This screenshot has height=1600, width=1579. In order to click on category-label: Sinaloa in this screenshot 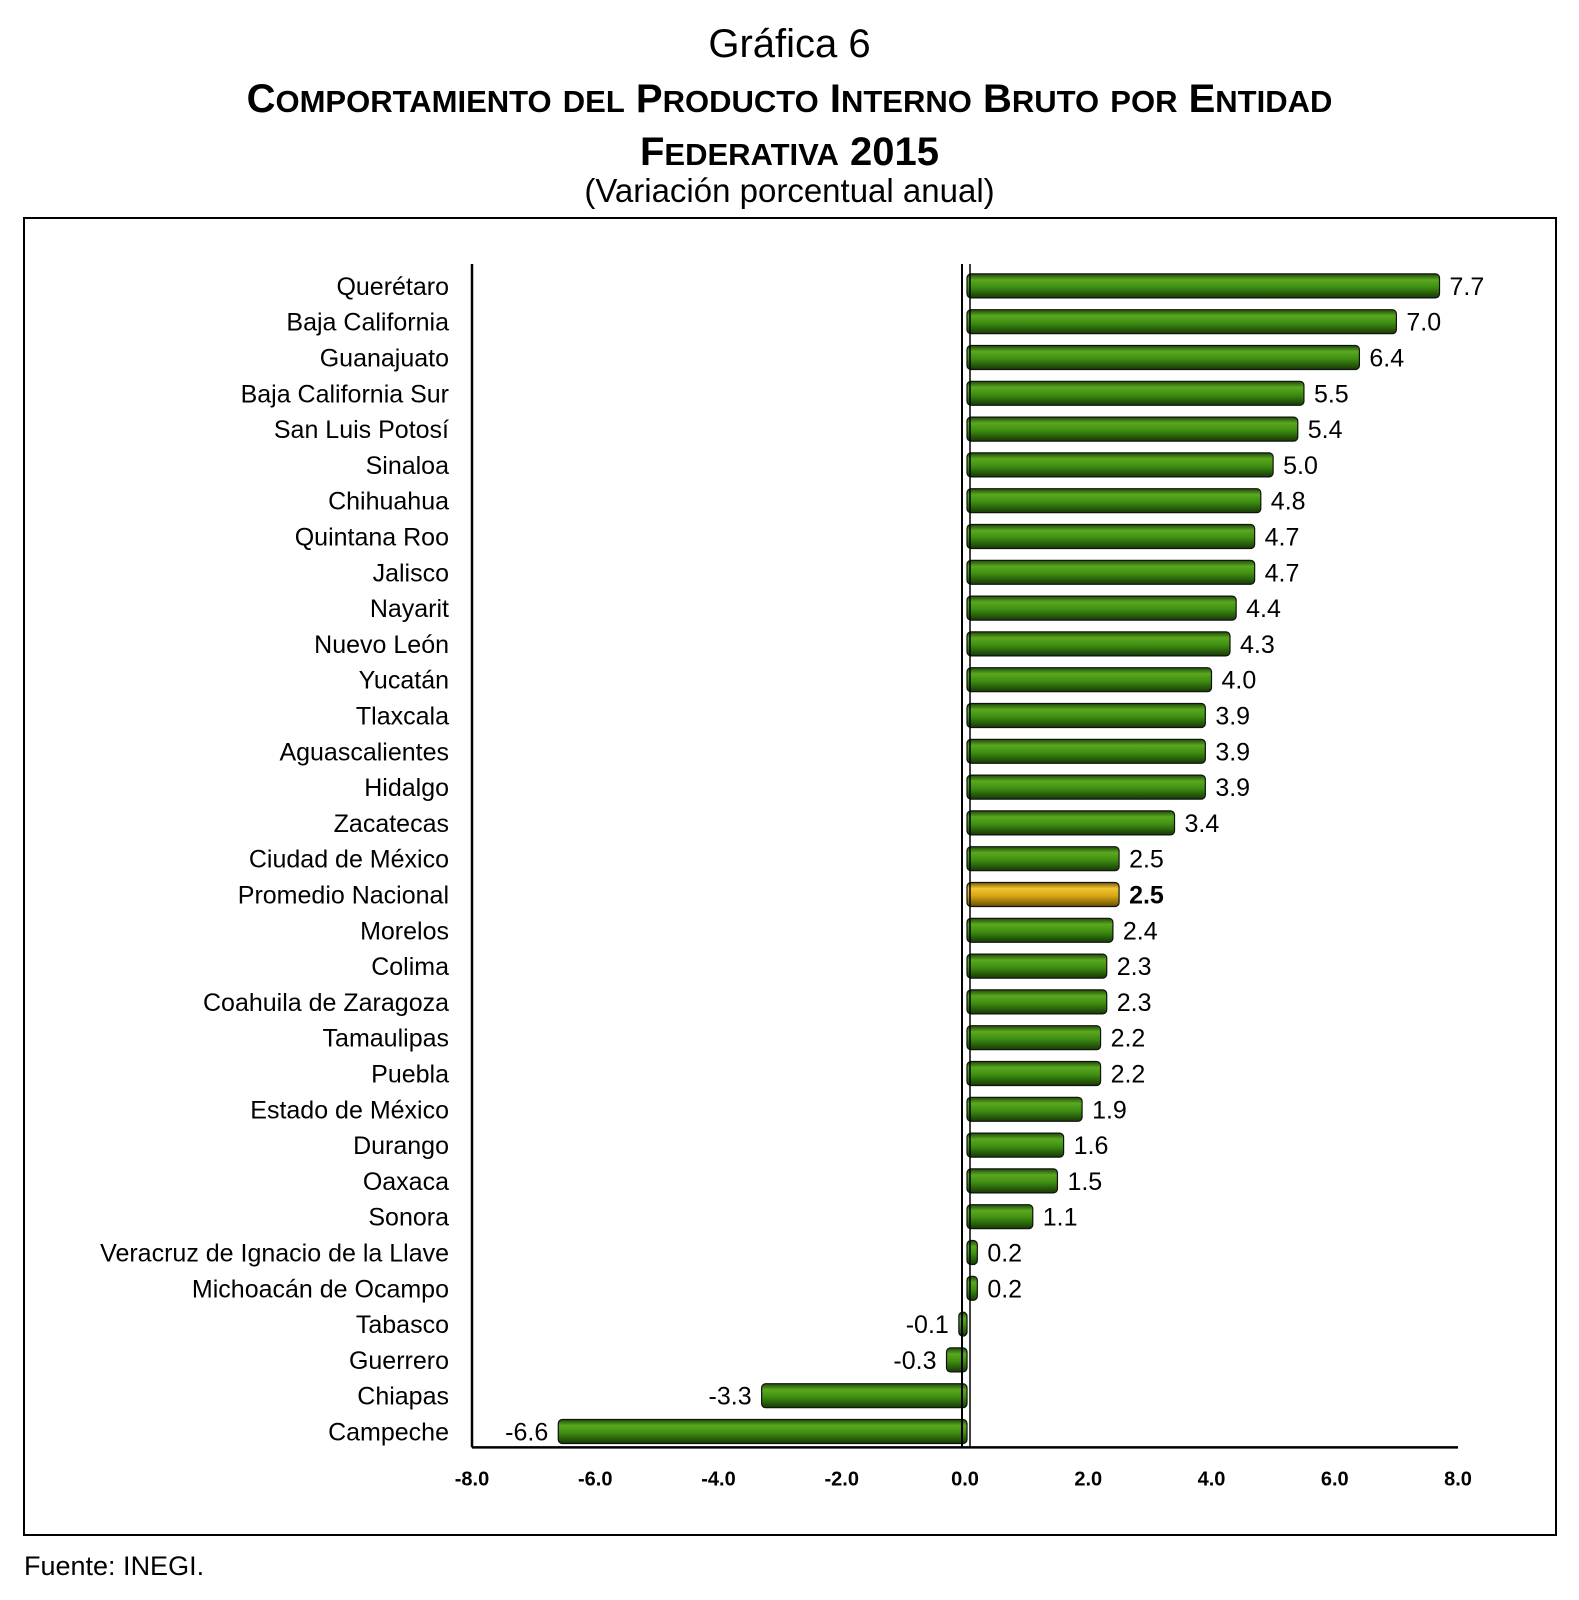, I will do `click(407, 466)`.